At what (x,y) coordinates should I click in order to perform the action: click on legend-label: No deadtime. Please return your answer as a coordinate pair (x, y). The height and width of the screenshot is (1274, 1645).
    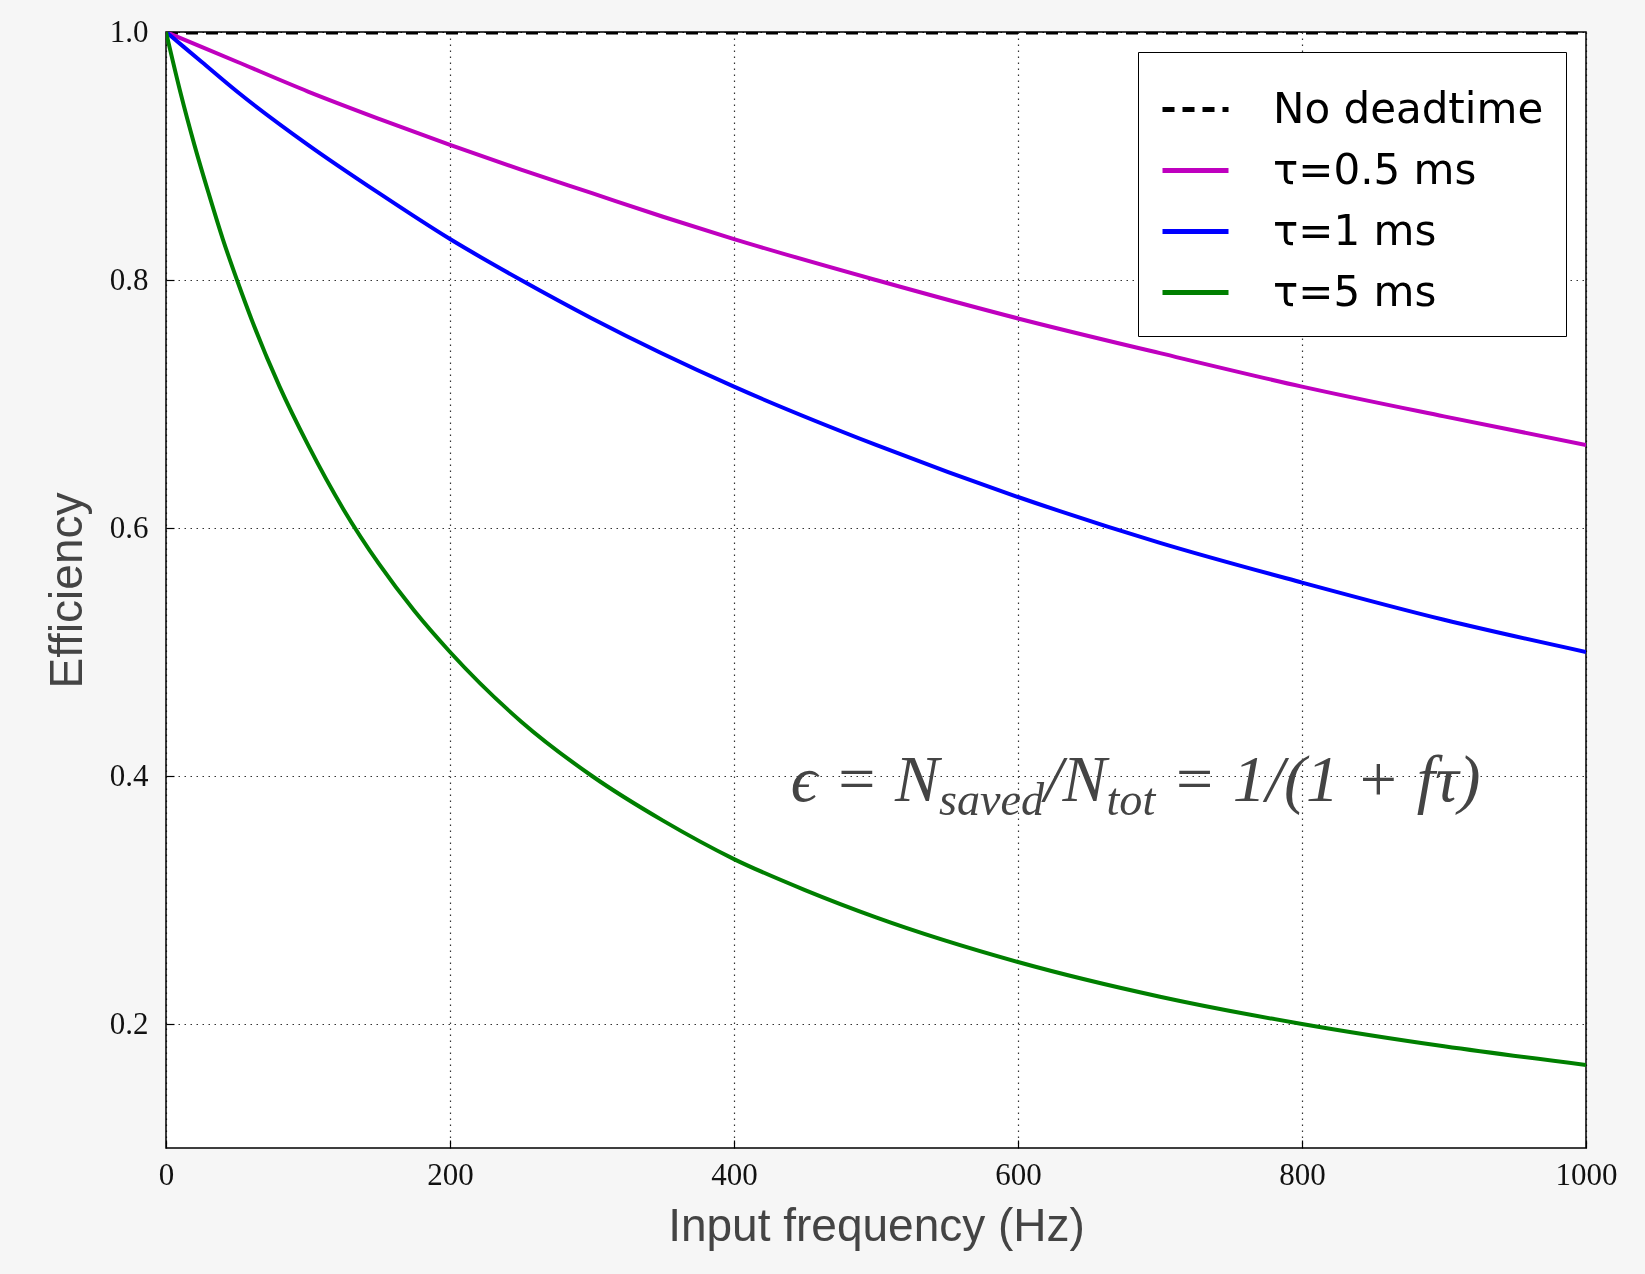
    Looking at the image, I should click on (1408, 108).